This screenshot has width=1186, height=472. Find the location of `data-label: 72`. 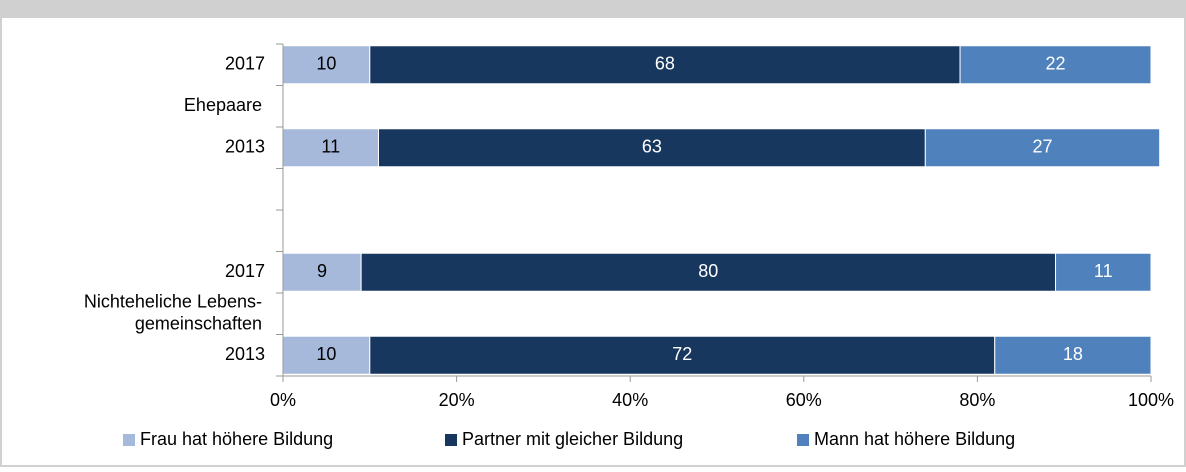

data-label: 72 is located at coordinates (682, 354).